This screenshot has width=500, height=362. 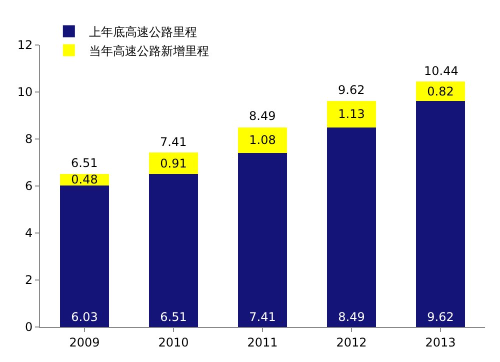 What do you see at coordinates (84, 163) in the screenshot?
I see `total-label: 6.51` at bounding box center [84, 163].